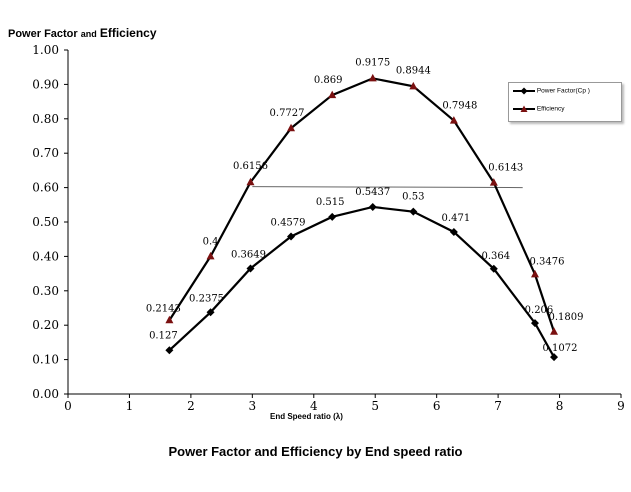  Describe the element at coordinates (330, 202) in the screenshot. I see `power-factor-data-label: 0.515` at that location.